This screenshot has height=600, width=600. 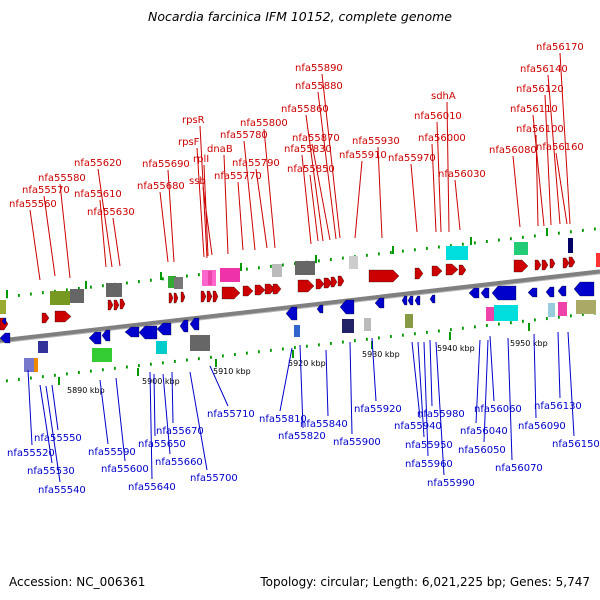 What do you see at coordinates (33, 204) in the screenshot?
I see `forward-gene-label: nfa55560` at bounding box center [33, 204].